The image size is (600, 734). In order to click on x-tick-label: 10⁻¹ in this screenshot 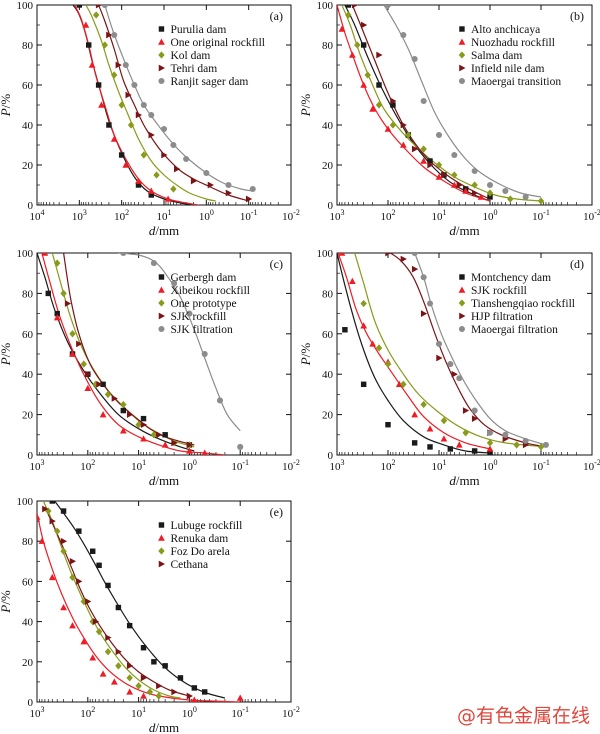, I will do `click(541, 465)`.